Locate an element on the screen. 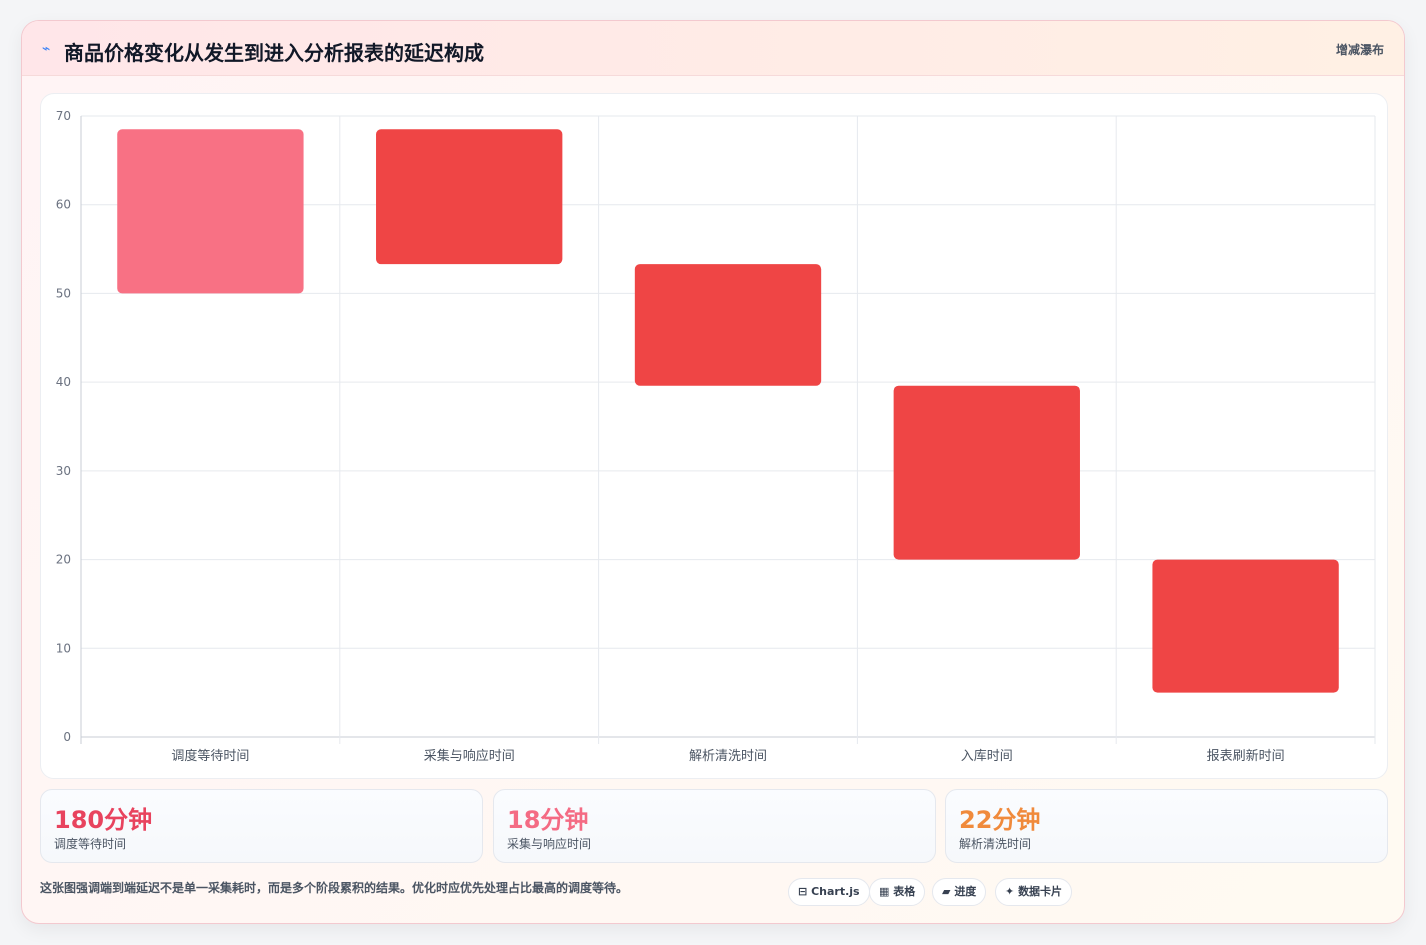  tag-table: ▦ 表格 is located at coordinates (897, 892).